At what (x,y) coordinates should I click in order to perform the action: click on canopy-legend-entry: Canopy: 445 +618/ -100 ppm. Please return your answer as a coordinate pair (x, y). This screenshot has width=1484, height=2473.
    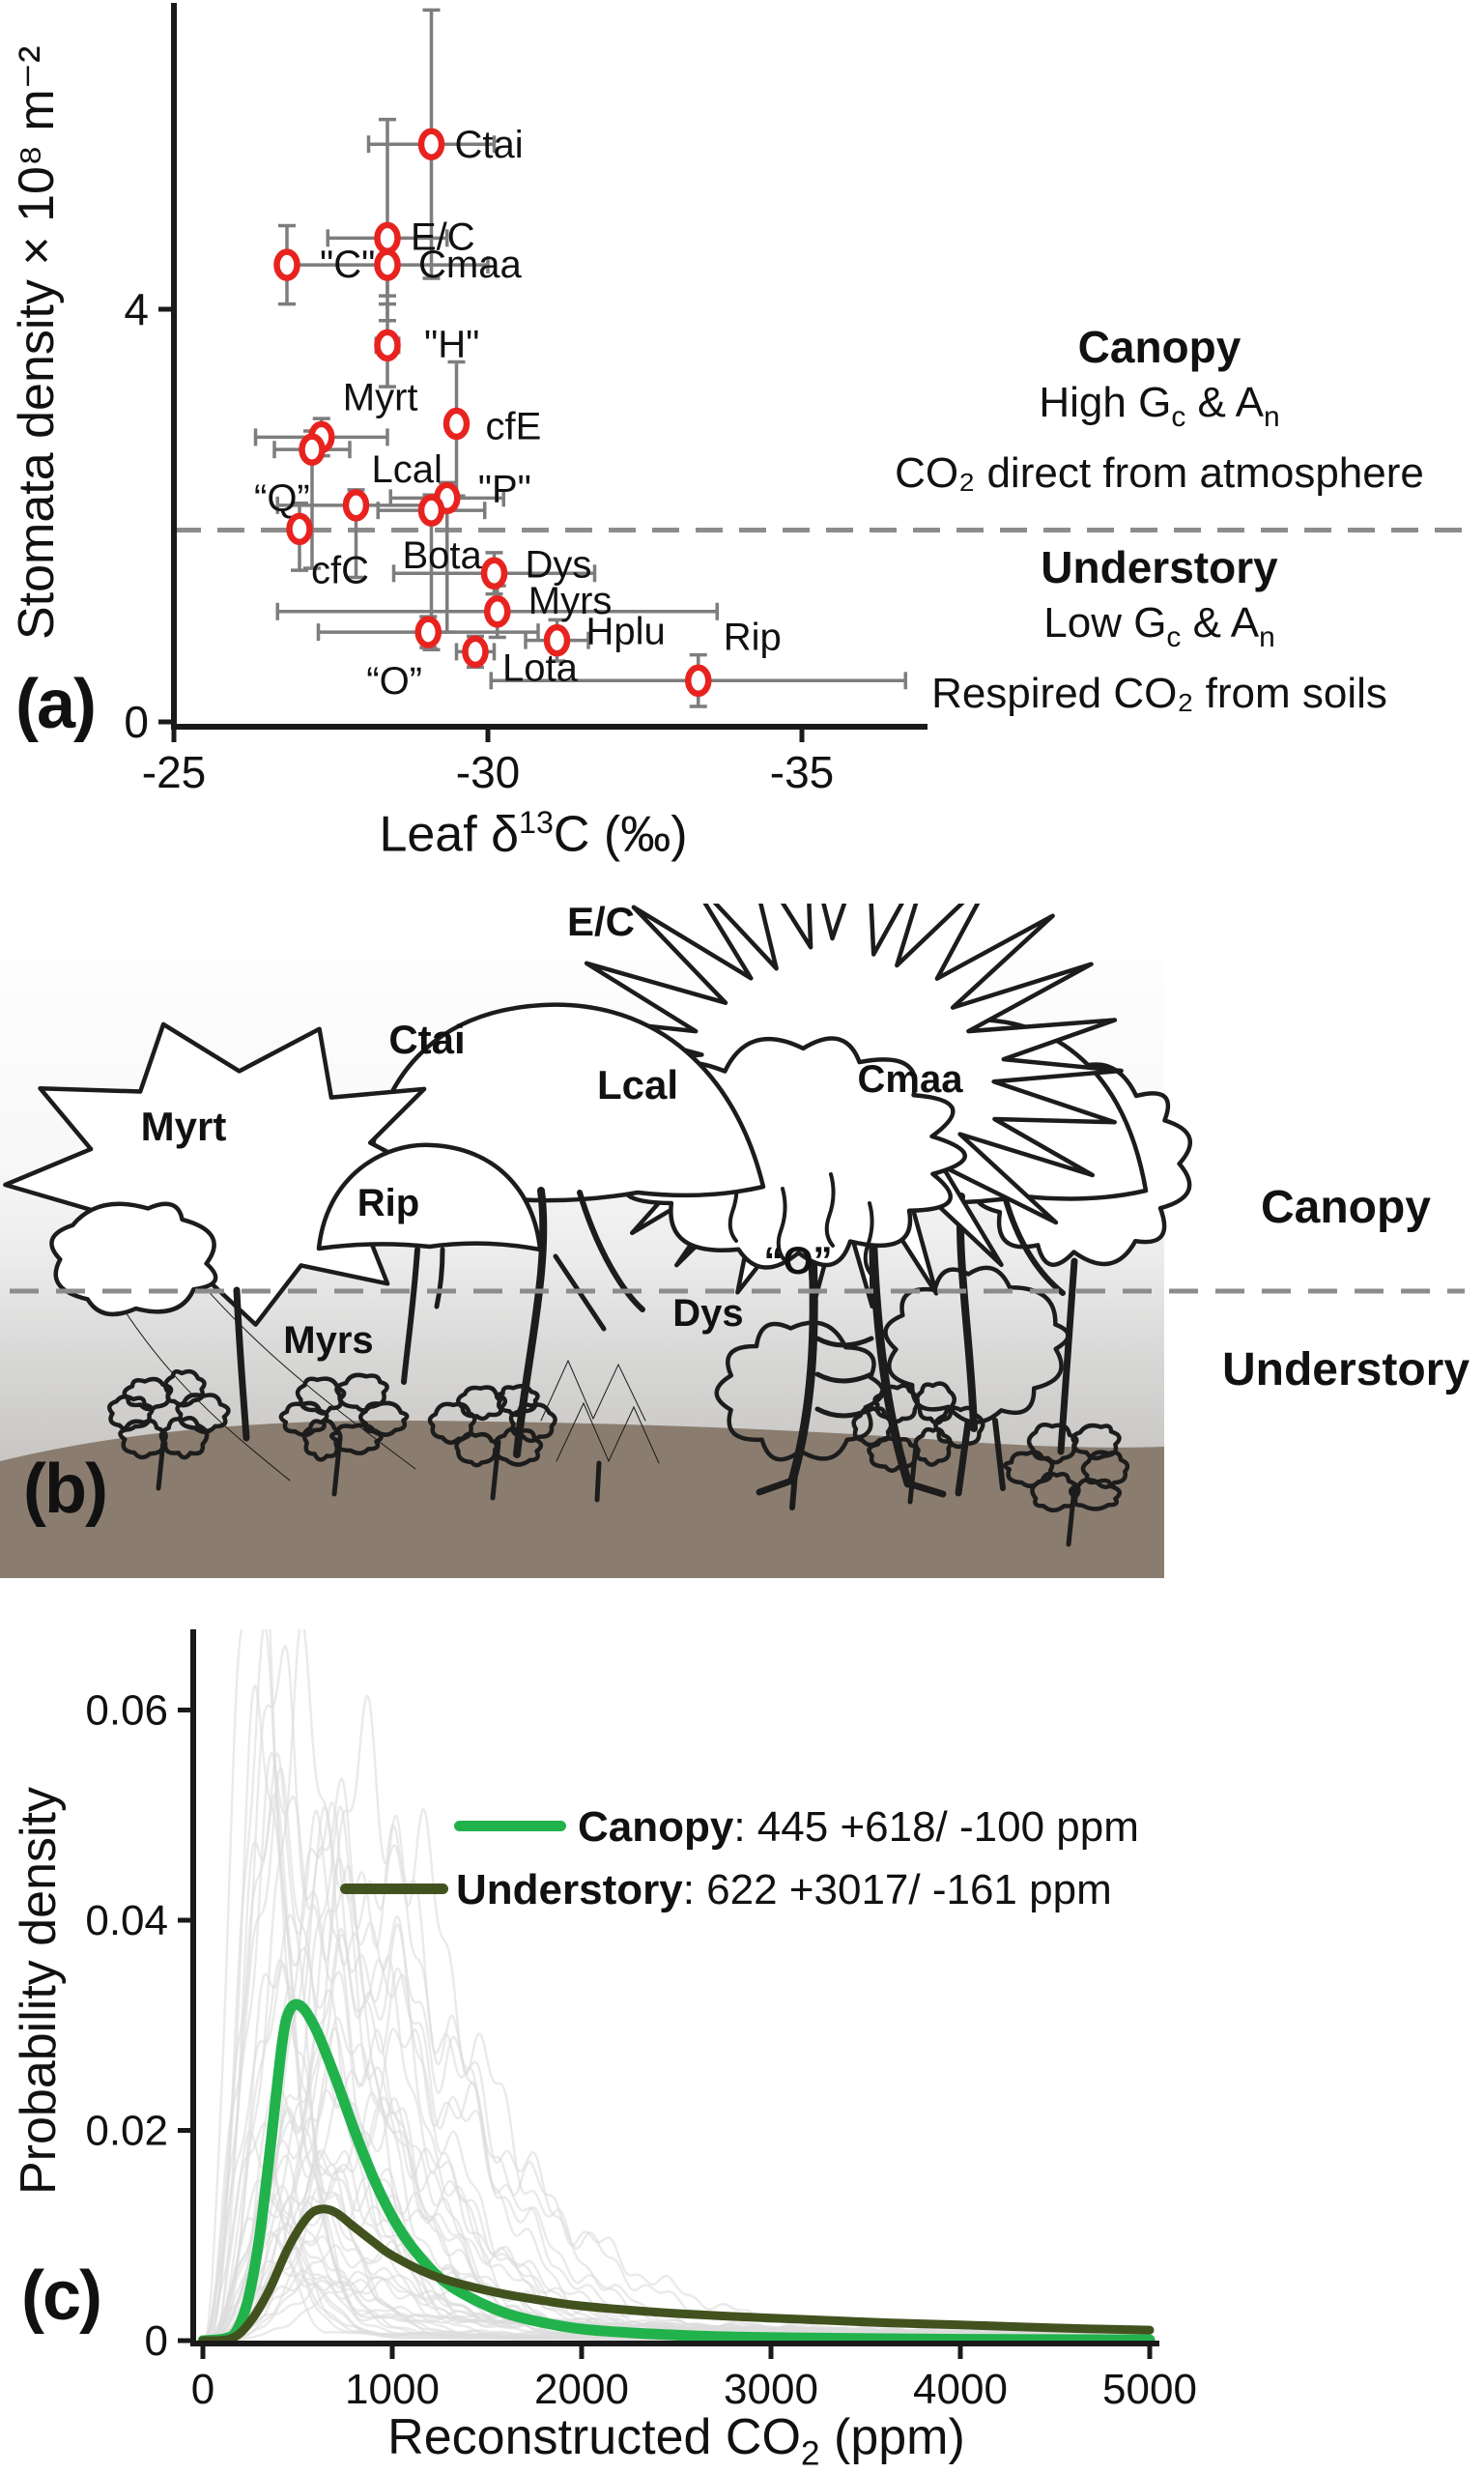
    Looking at the image, I should click on (858, 1827).